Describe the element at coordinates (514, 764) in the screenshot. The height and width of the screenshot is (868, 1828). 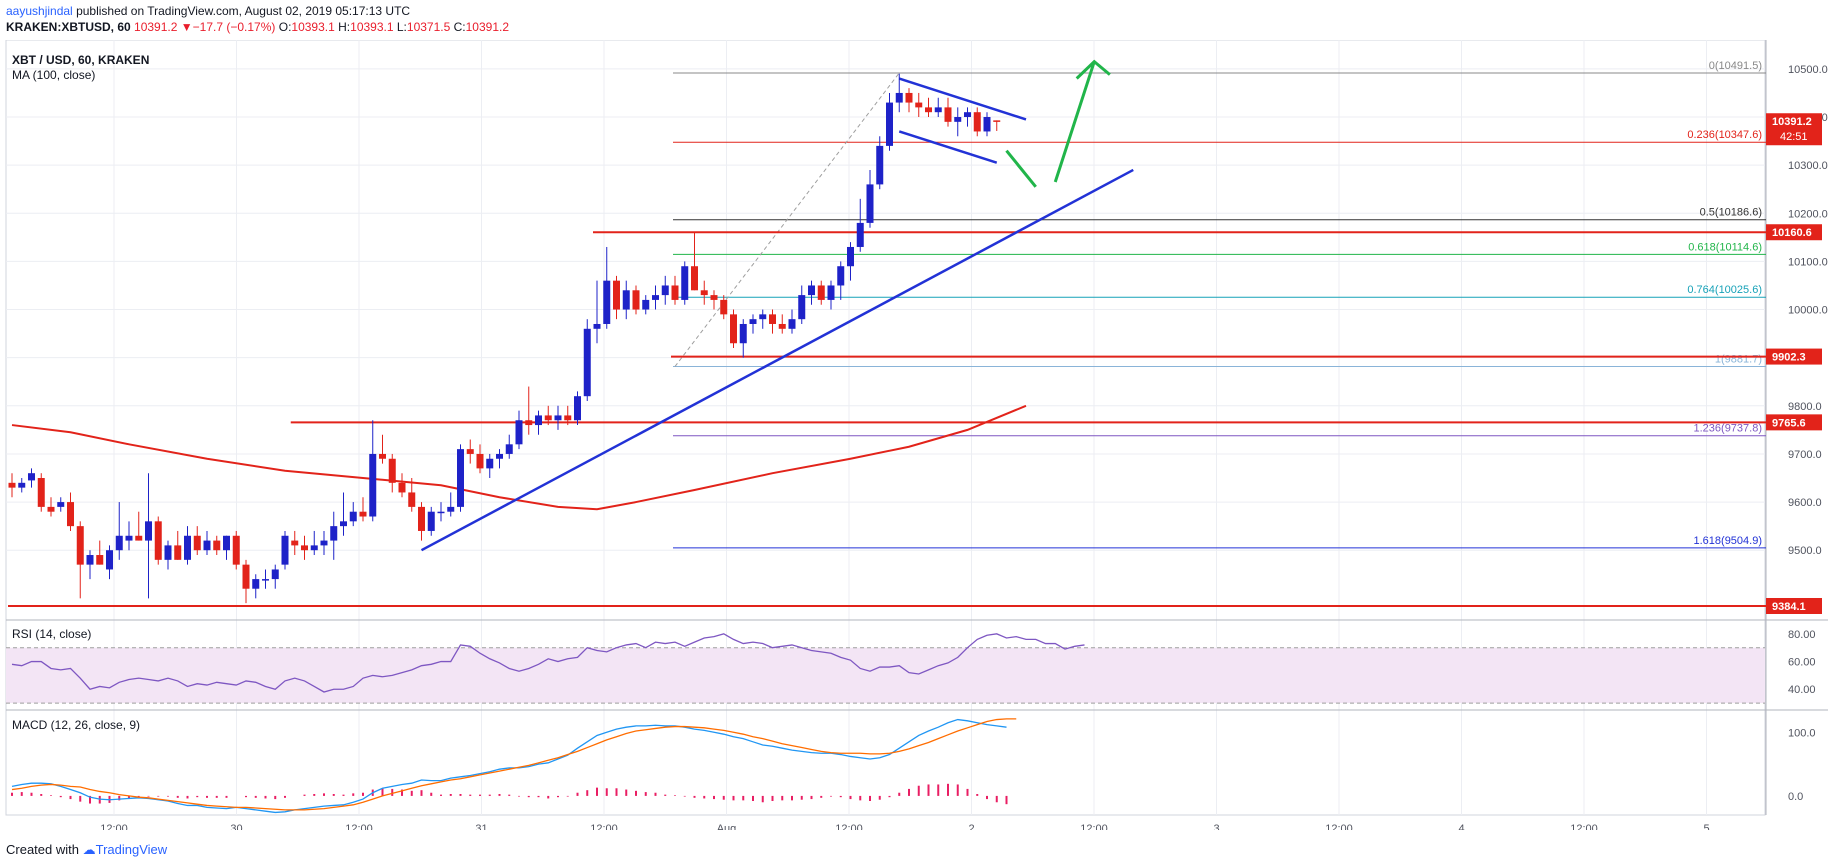
I see `macd-signal-line` at that location.